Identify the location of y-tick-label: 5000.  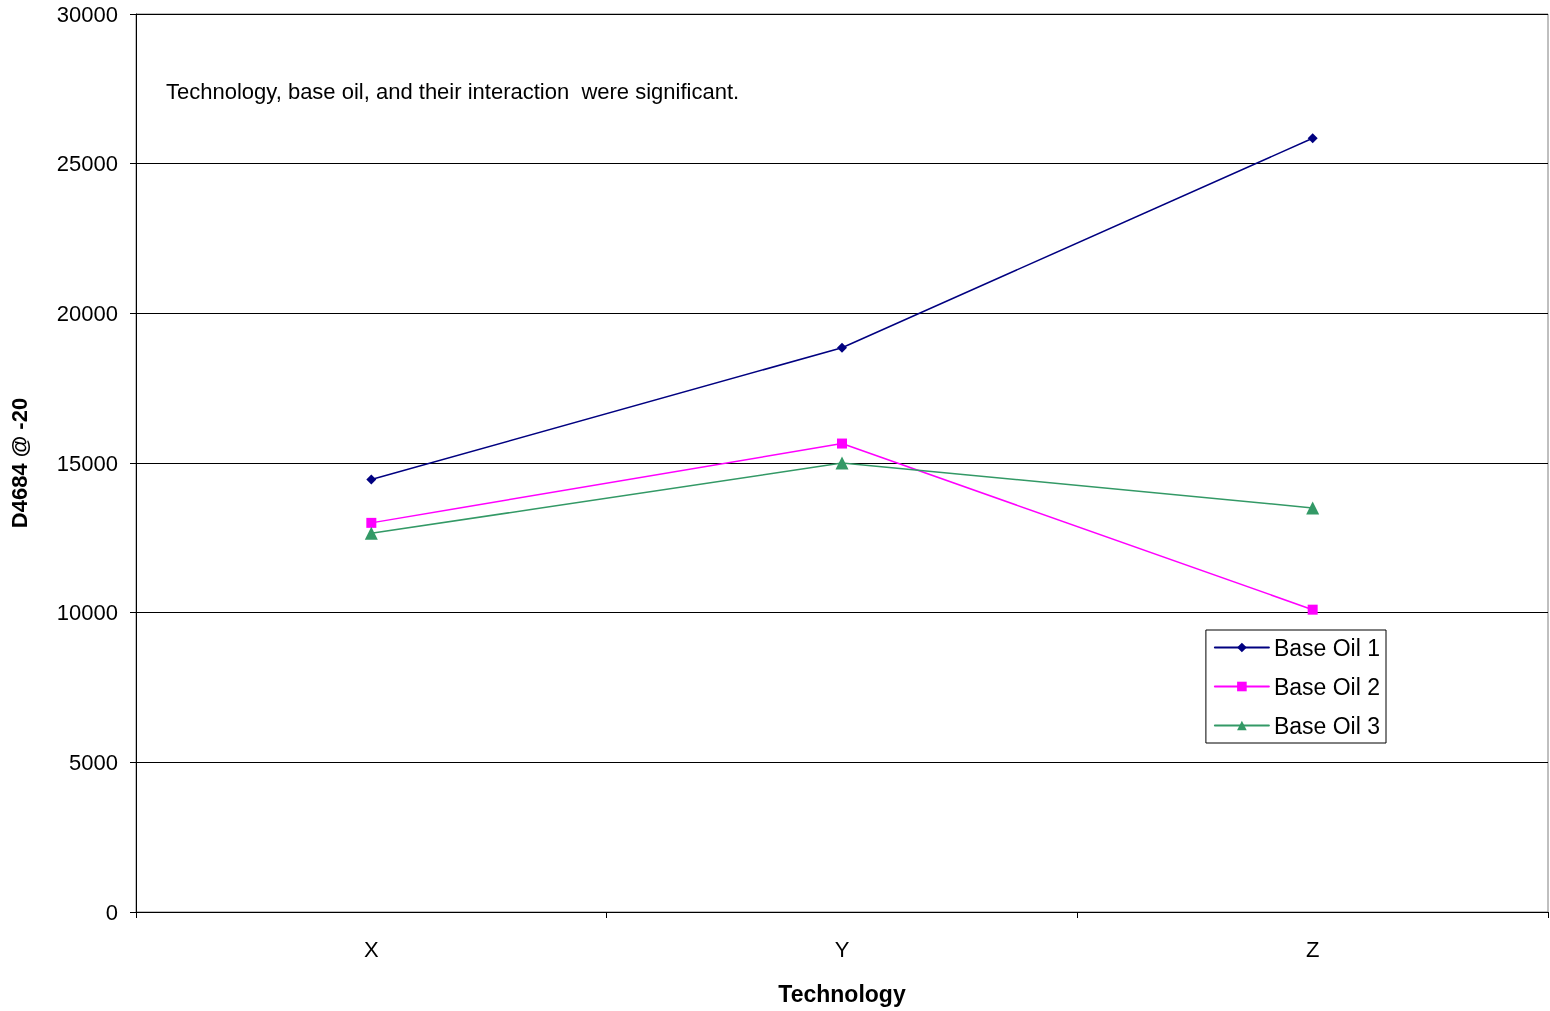
(93, 762).